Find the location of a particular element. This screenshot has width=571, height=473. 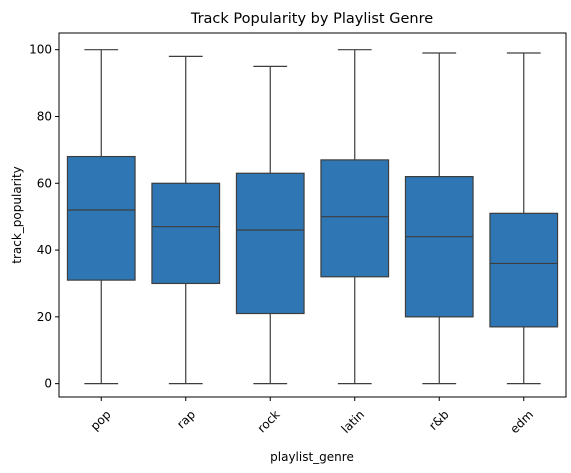

y-tick-label: 80 is located at coordinates (44, 116).